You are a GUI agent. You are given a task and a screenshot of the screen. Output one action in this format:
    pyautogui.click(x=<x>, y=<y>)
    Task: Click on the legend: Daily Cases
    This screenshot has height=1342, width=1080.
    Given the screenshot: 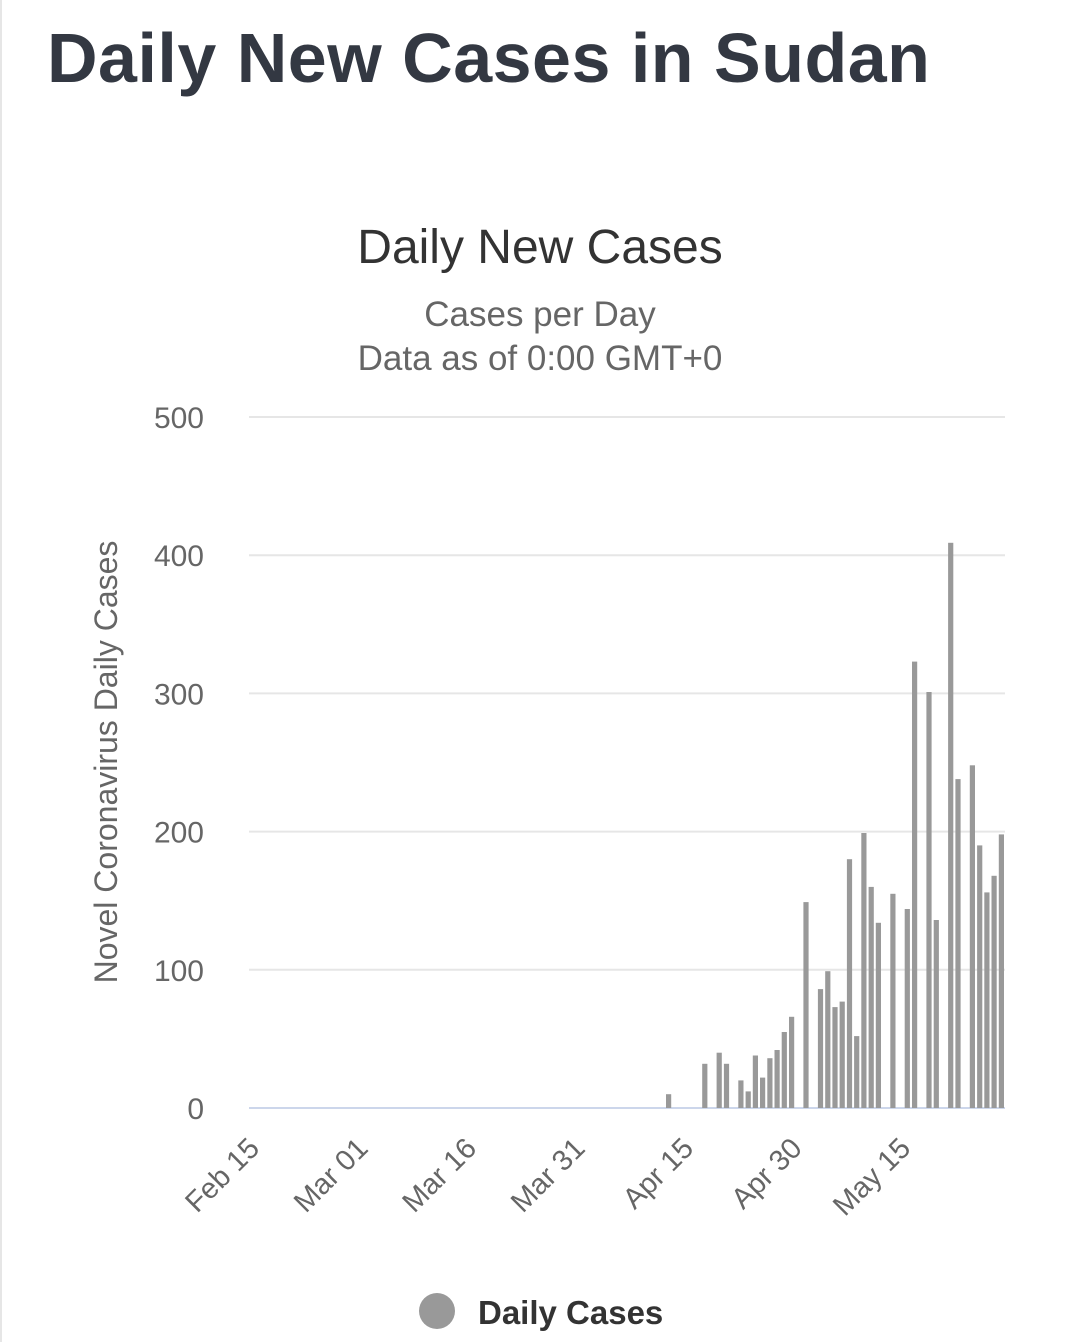 What is the action you would take?
    pyautogui.click(x=541, y=1312)
    